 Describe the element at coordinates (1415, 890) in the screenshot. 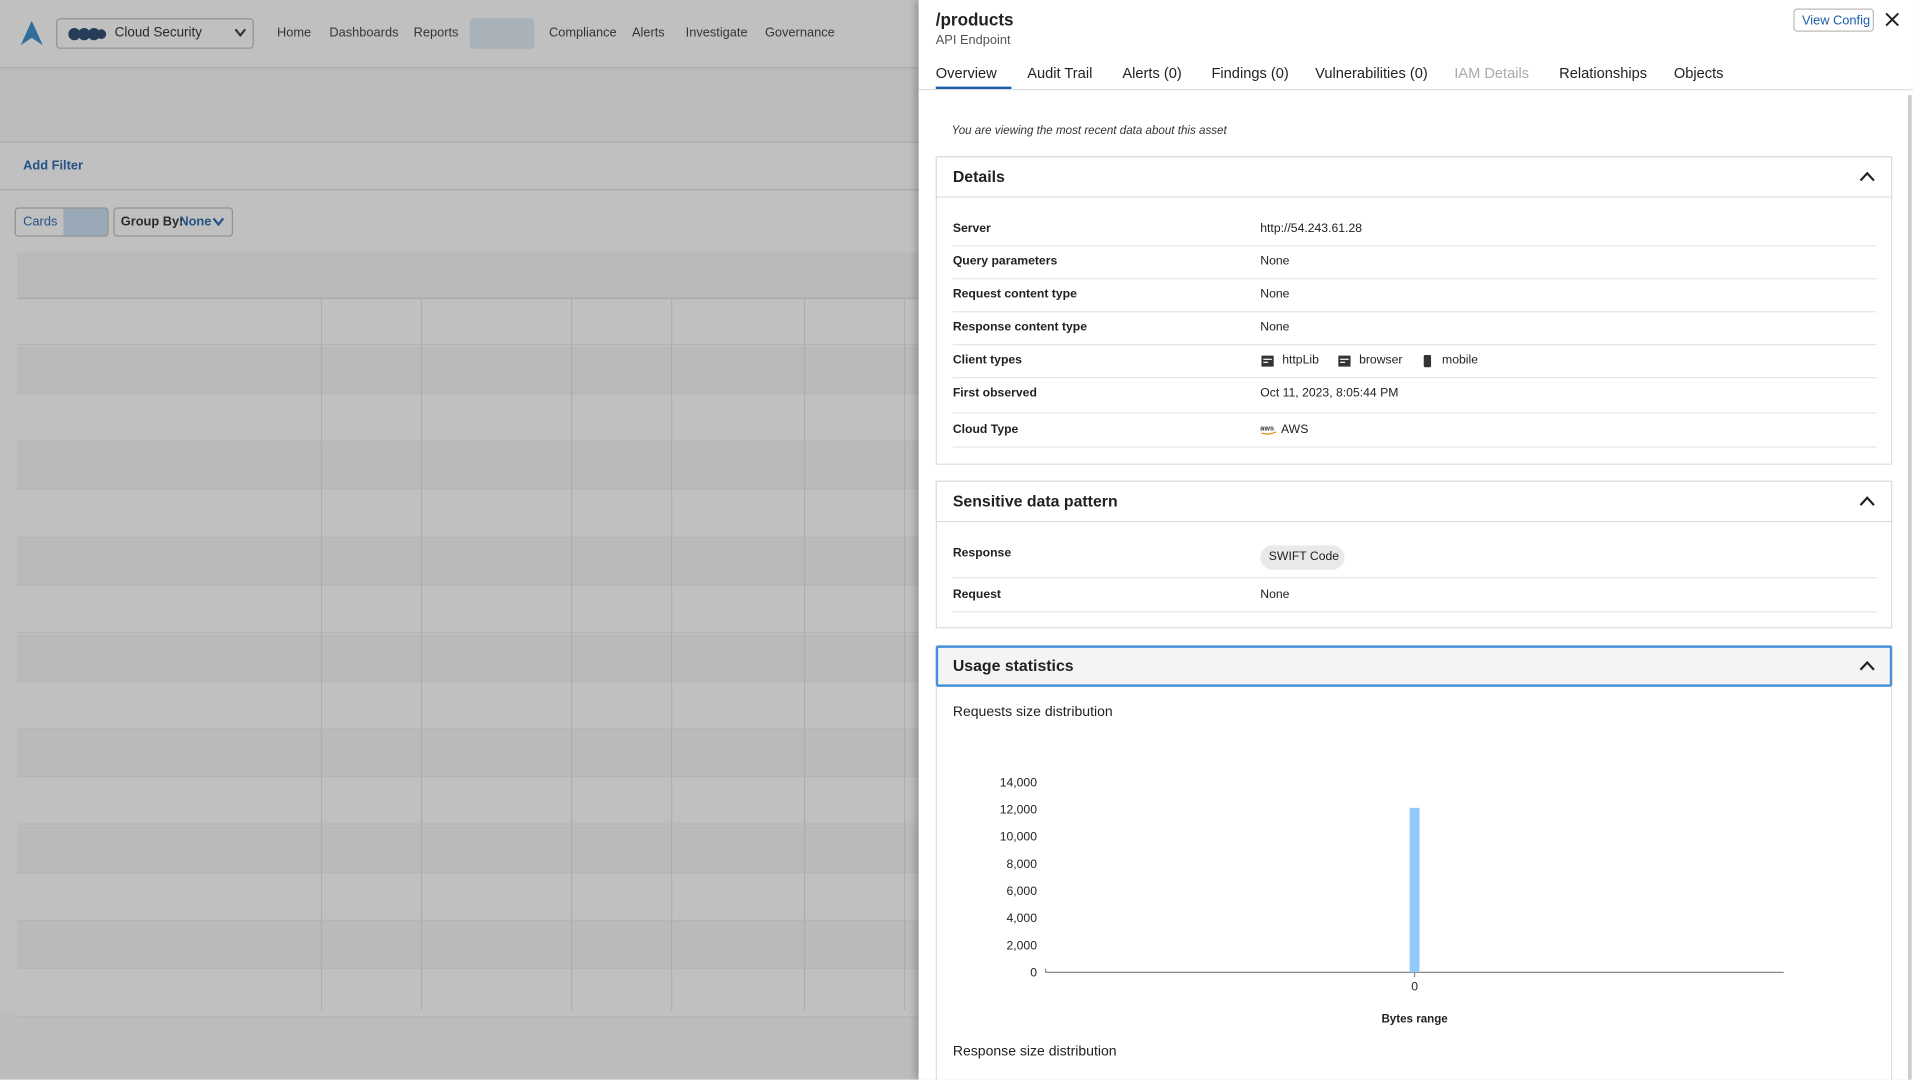

I see `bar` at that location.